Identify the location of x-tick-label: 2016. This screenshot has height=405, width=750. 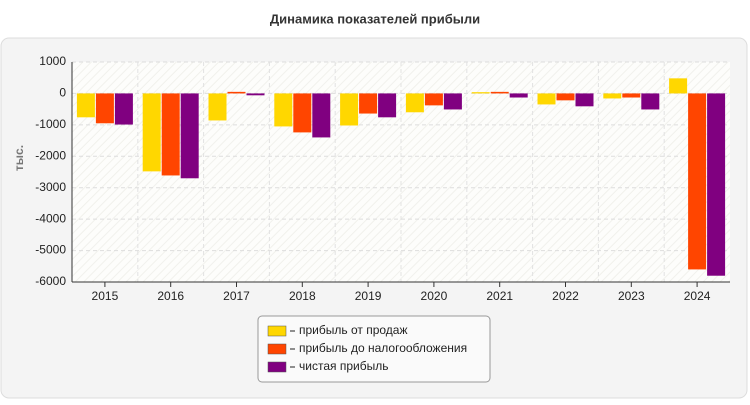
(170, 296).